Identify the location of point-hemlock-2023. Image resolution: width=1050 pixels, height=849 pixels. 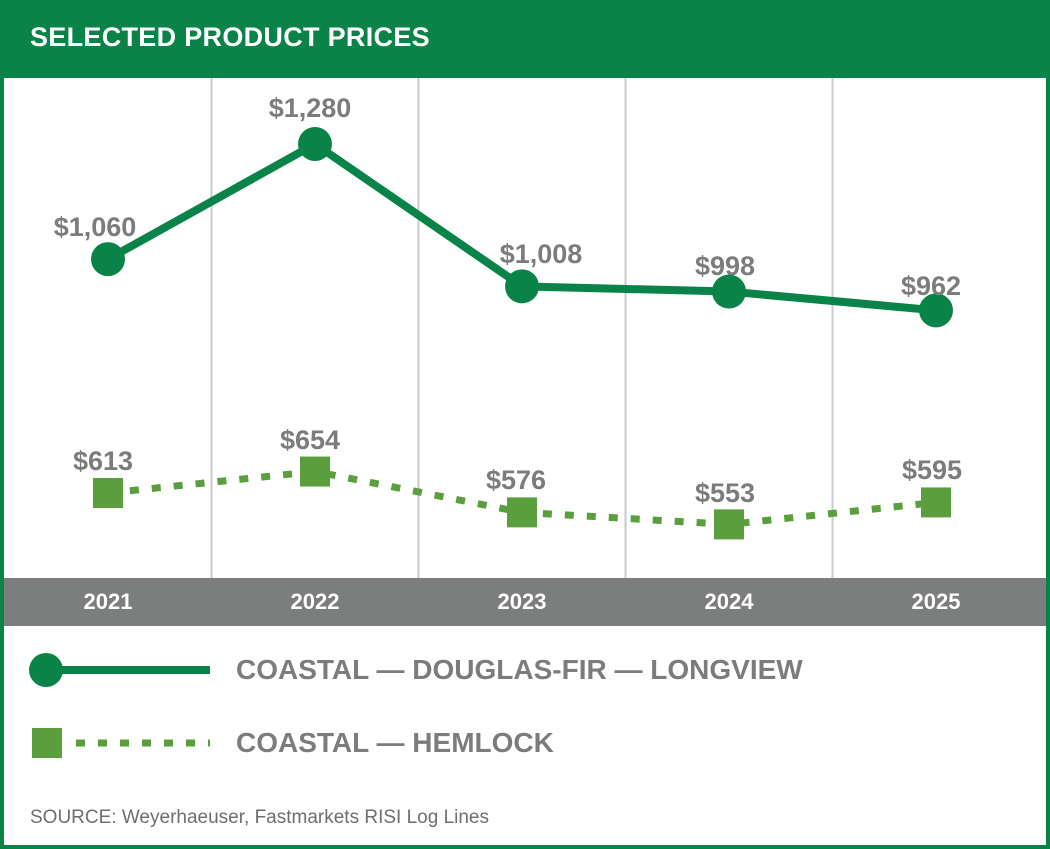
(522, 512).